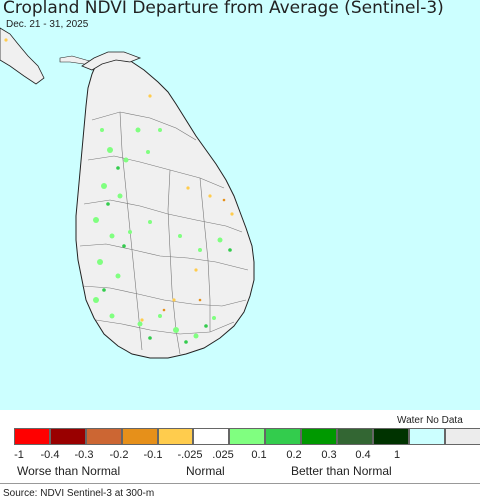 This screenshot has width=480, height=502. Describe the element at coordinates (19, 455) in the screenshot. I see `legend-tick: -1` at that location.